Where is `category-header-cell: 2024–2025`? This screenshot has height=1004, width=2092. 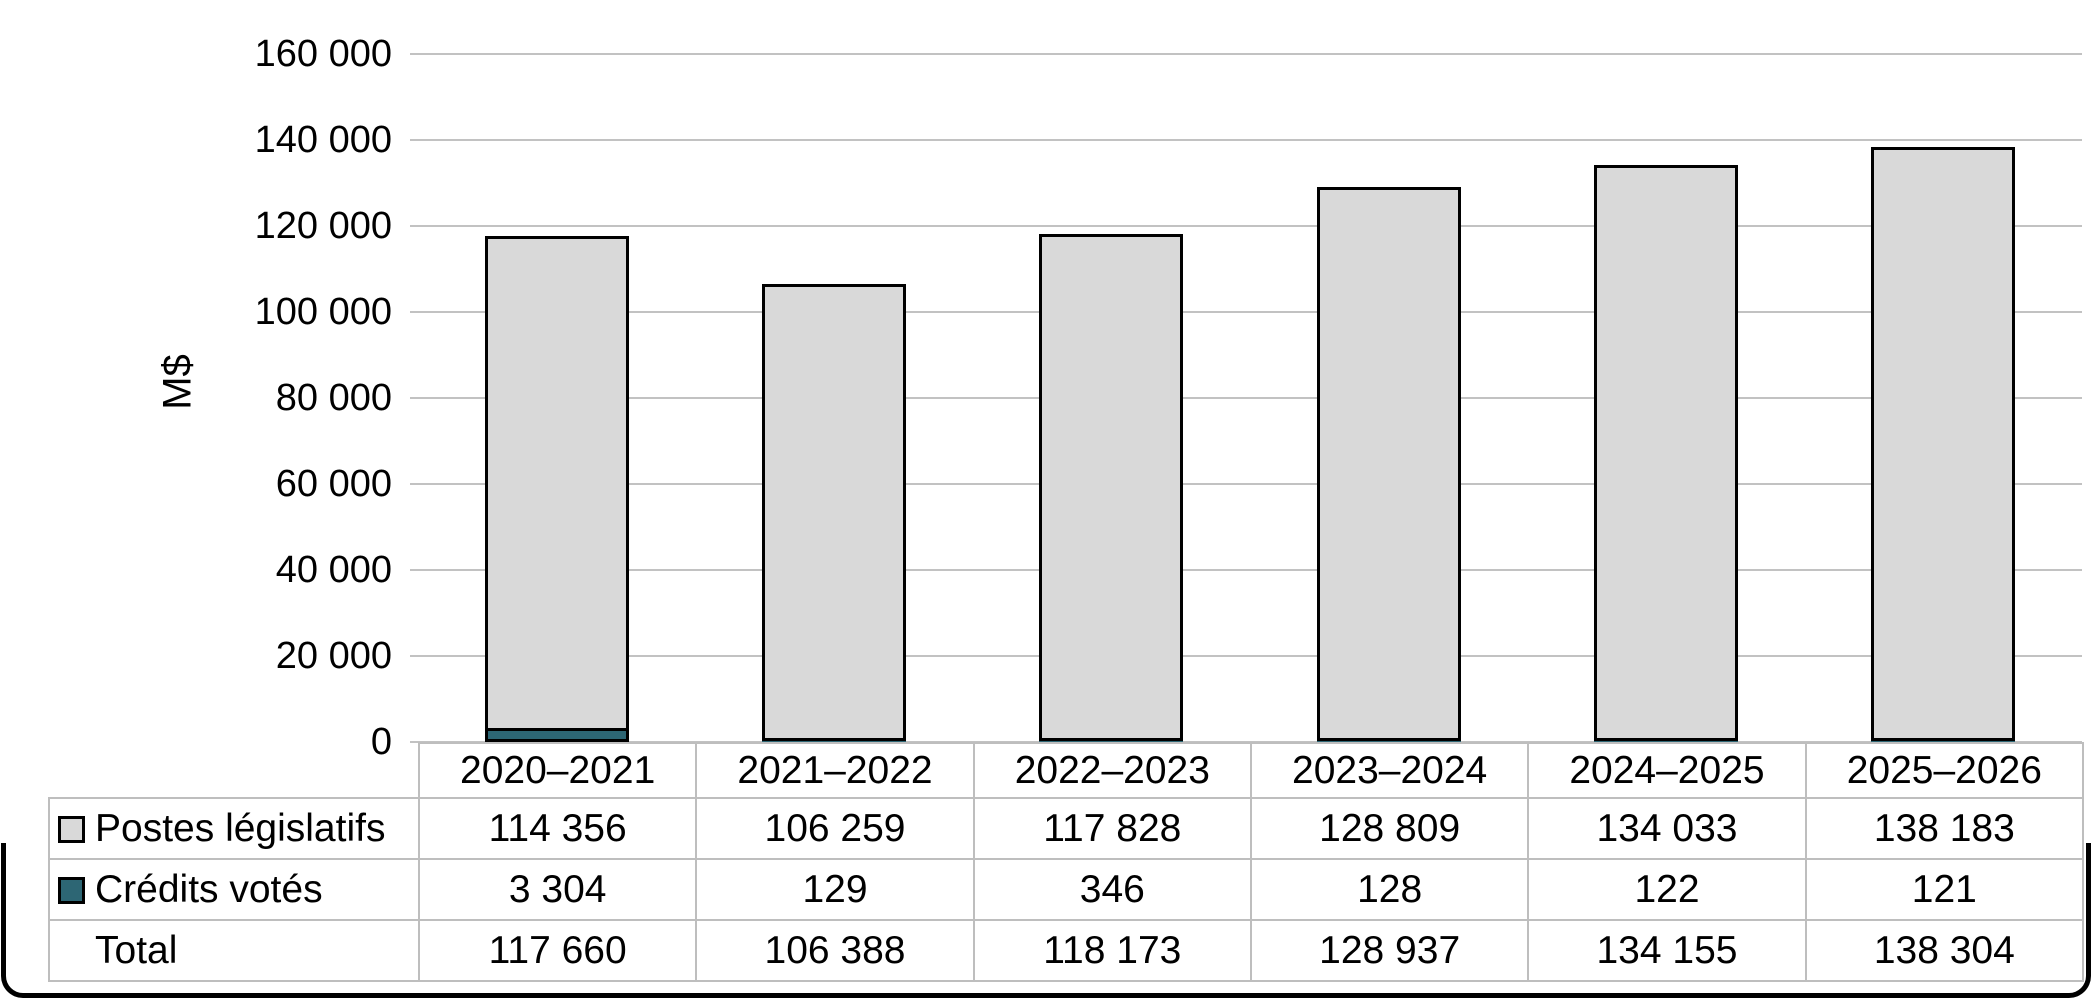 category-header-cell: 2024–2025 is located at coordinates (1667, 770).